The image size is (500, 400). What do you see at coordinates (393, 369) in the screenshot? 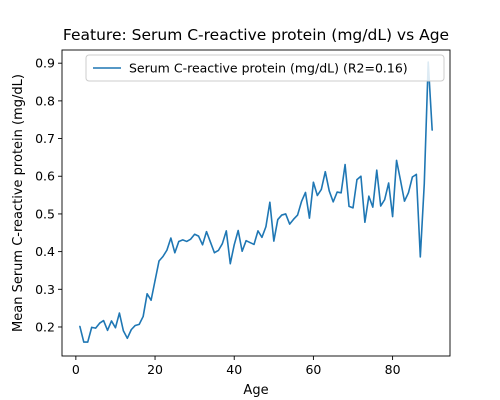
I see `x-tick-label: 80` at bounding box center [393, 369].